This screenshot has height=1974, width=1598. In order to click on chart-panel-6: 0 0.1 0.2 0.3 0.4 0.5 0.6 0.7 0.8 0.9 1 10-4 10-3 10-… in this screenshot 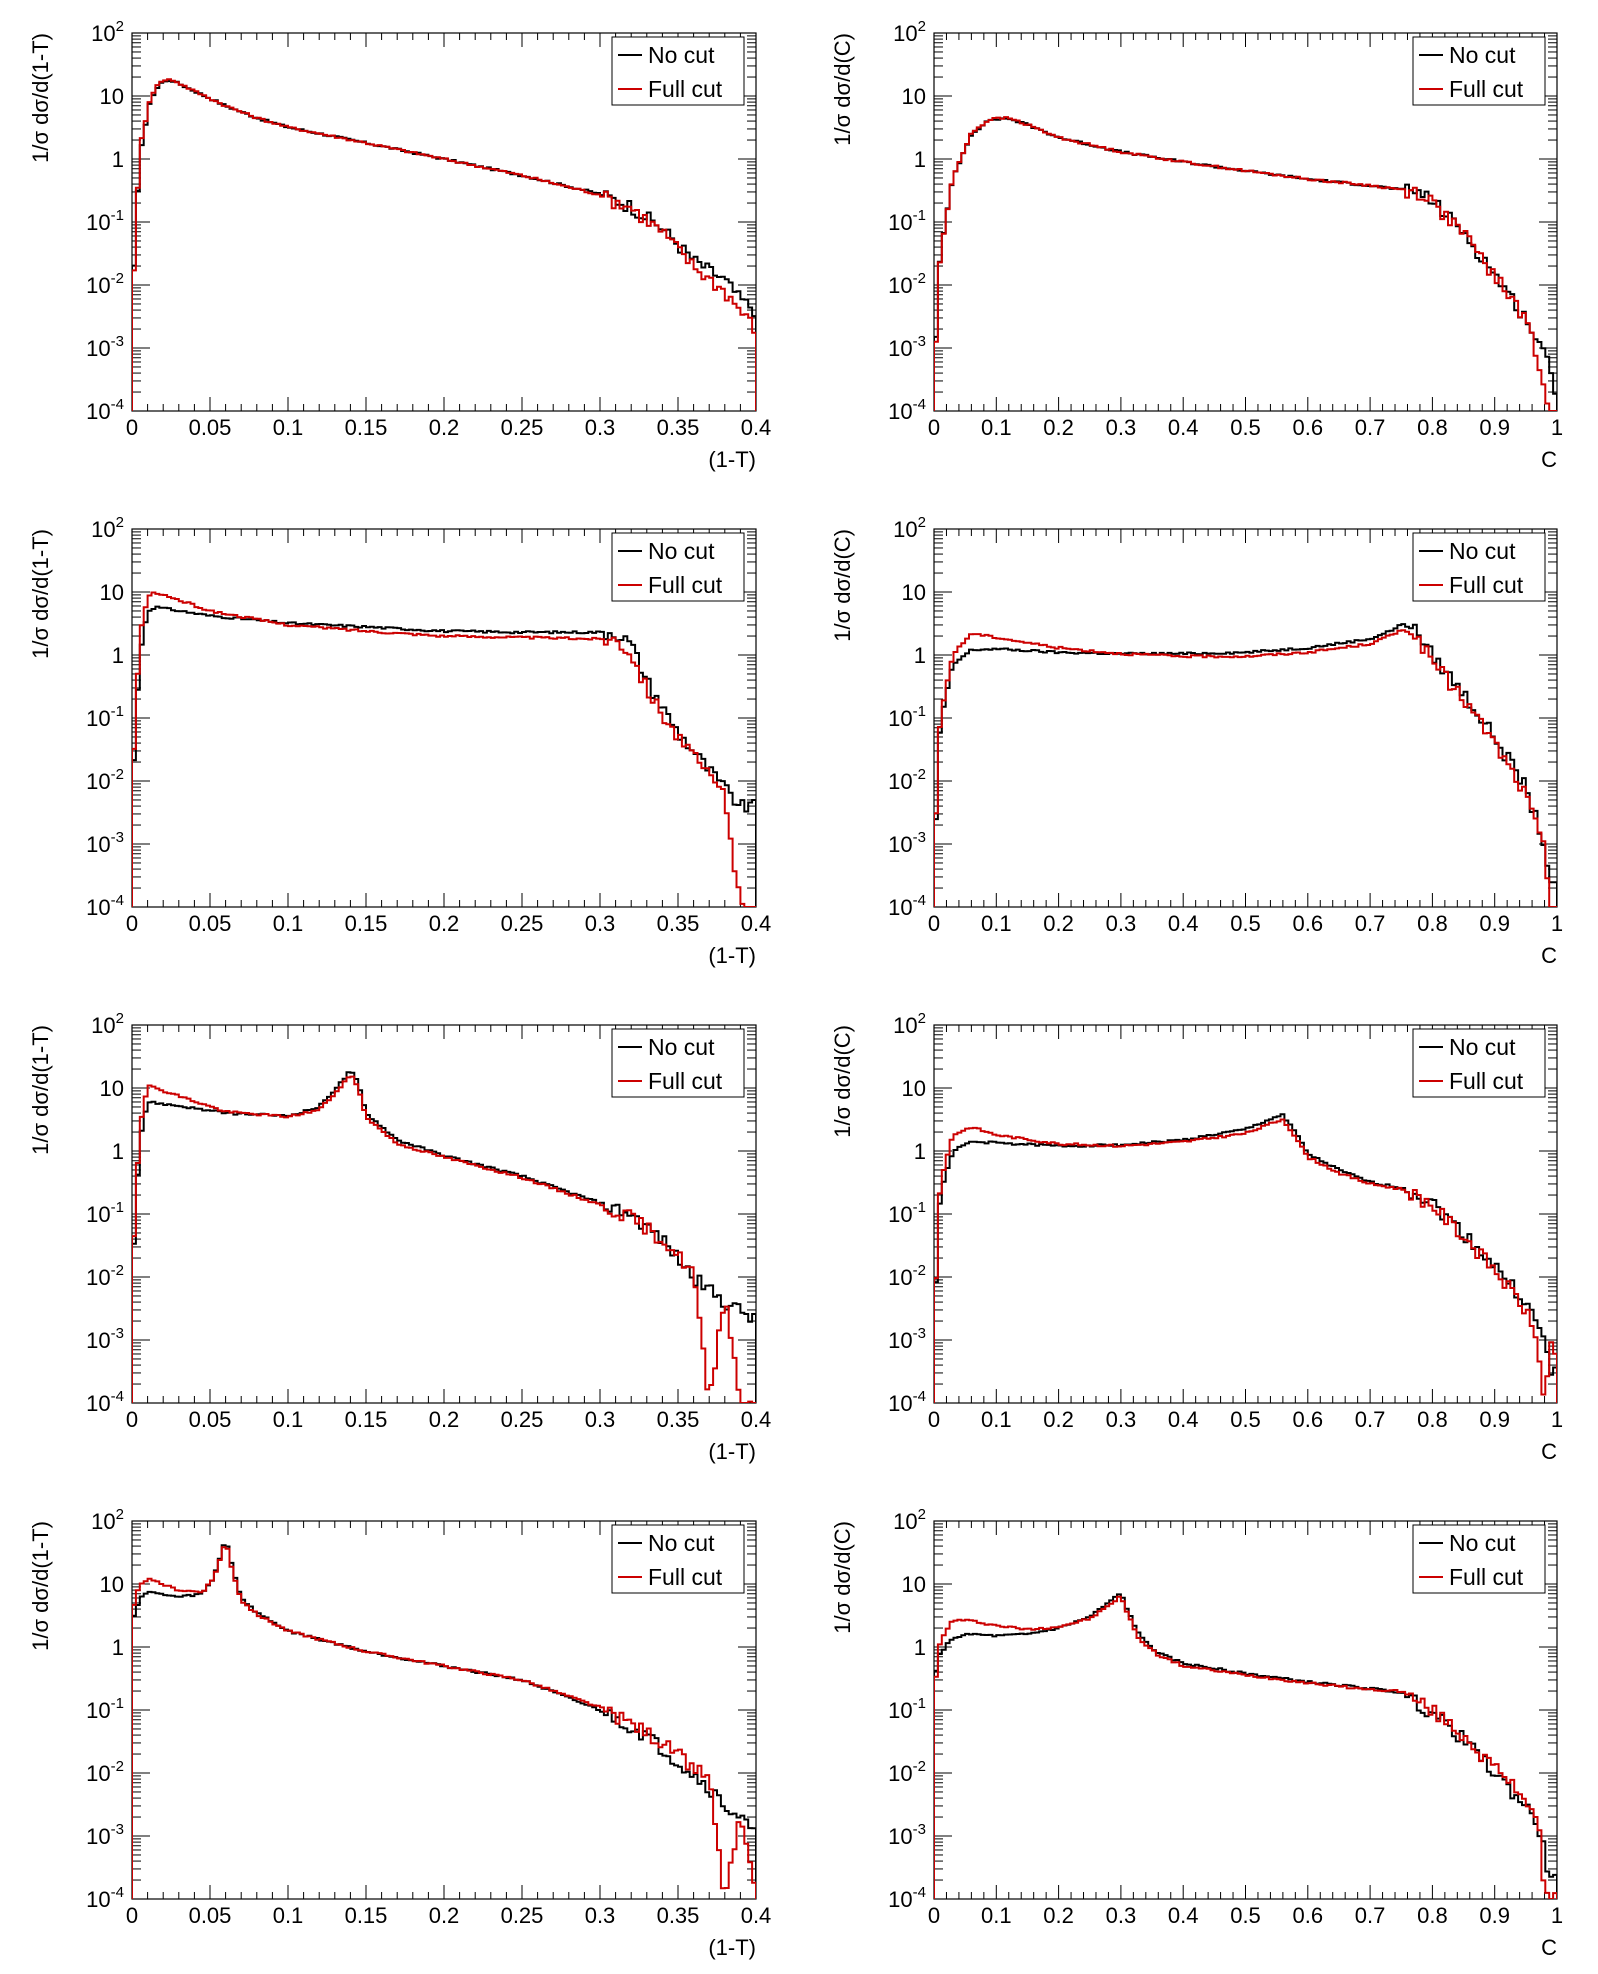, I will do `click(1196, 1237)`.